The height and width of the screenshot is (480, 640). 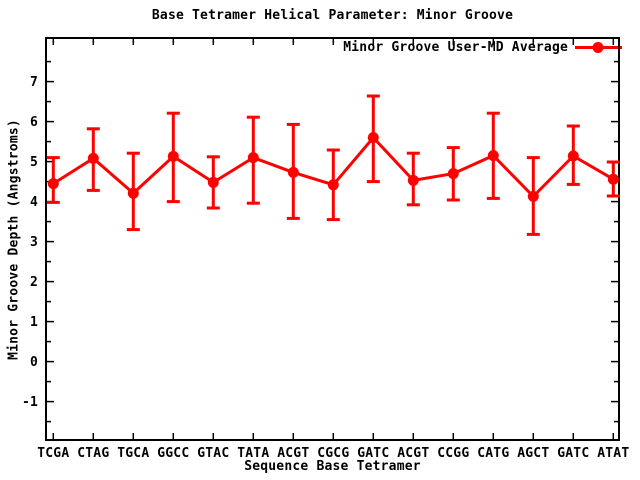 I want to click on y-tick-label: 1, so click(x=34, y=322).